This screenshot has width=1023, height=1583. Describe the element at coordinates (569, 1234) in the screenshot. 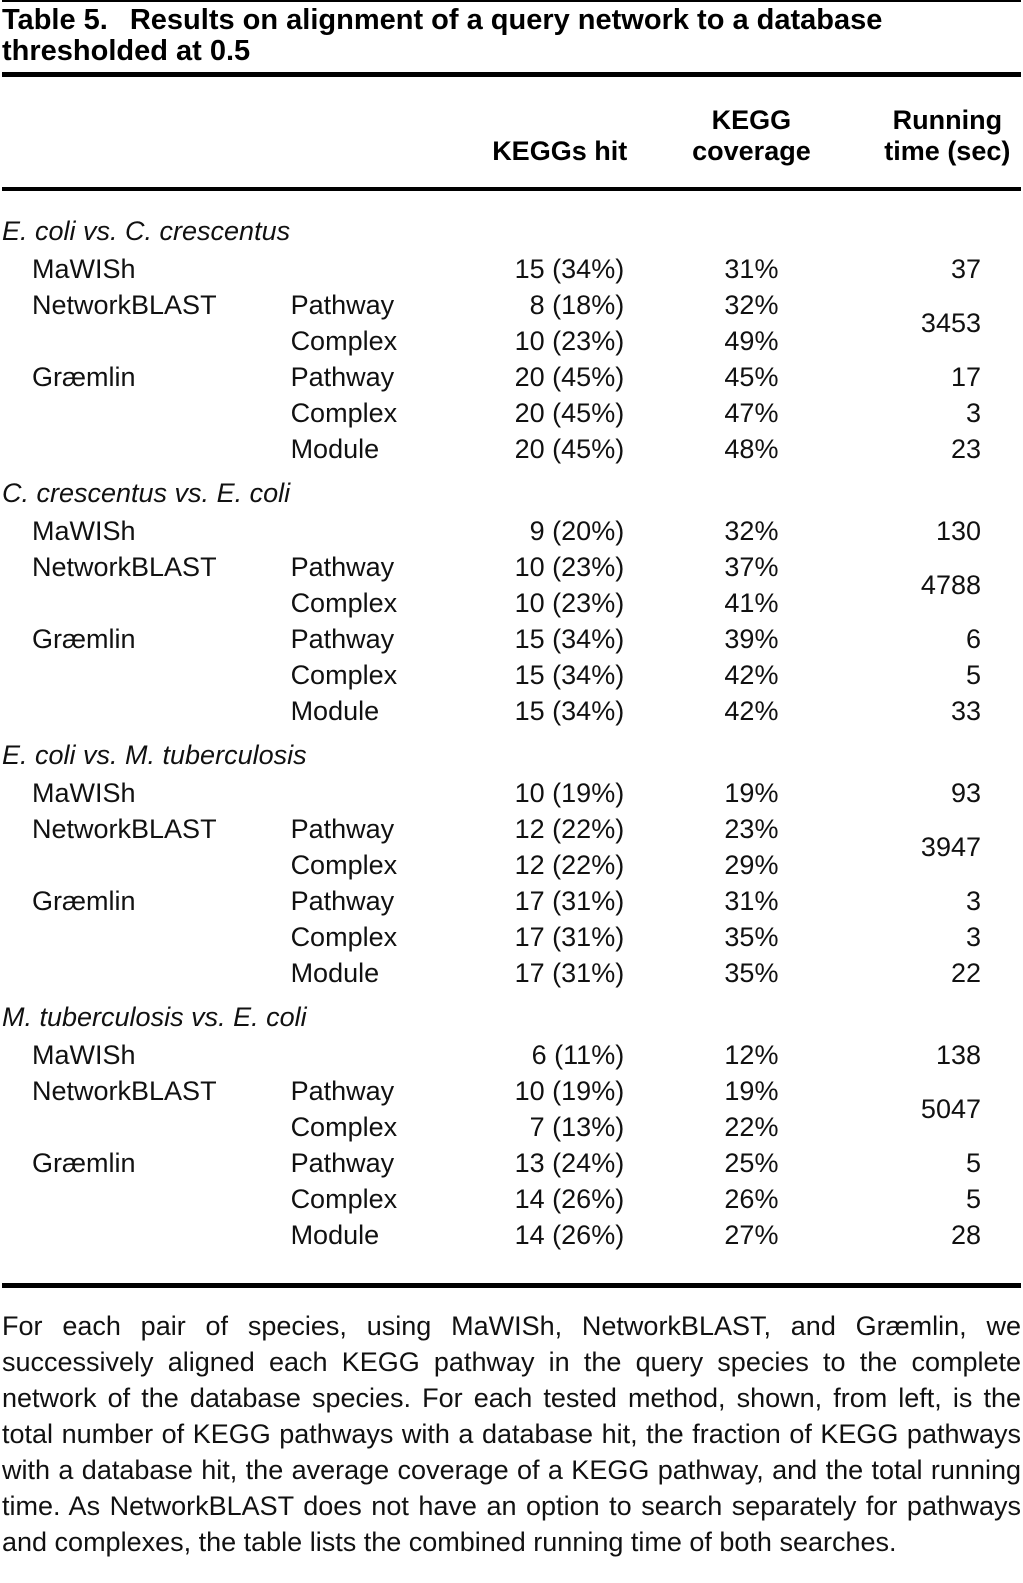

I see `keggs-hit-cell: 14 (26%)` at that location.